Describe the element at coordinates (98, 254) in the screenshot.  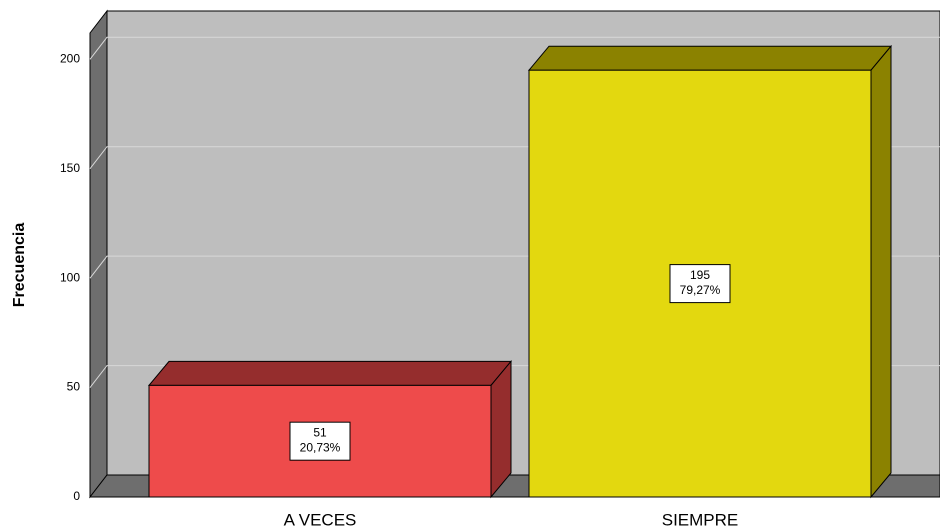
I see `left-wall` at that location.